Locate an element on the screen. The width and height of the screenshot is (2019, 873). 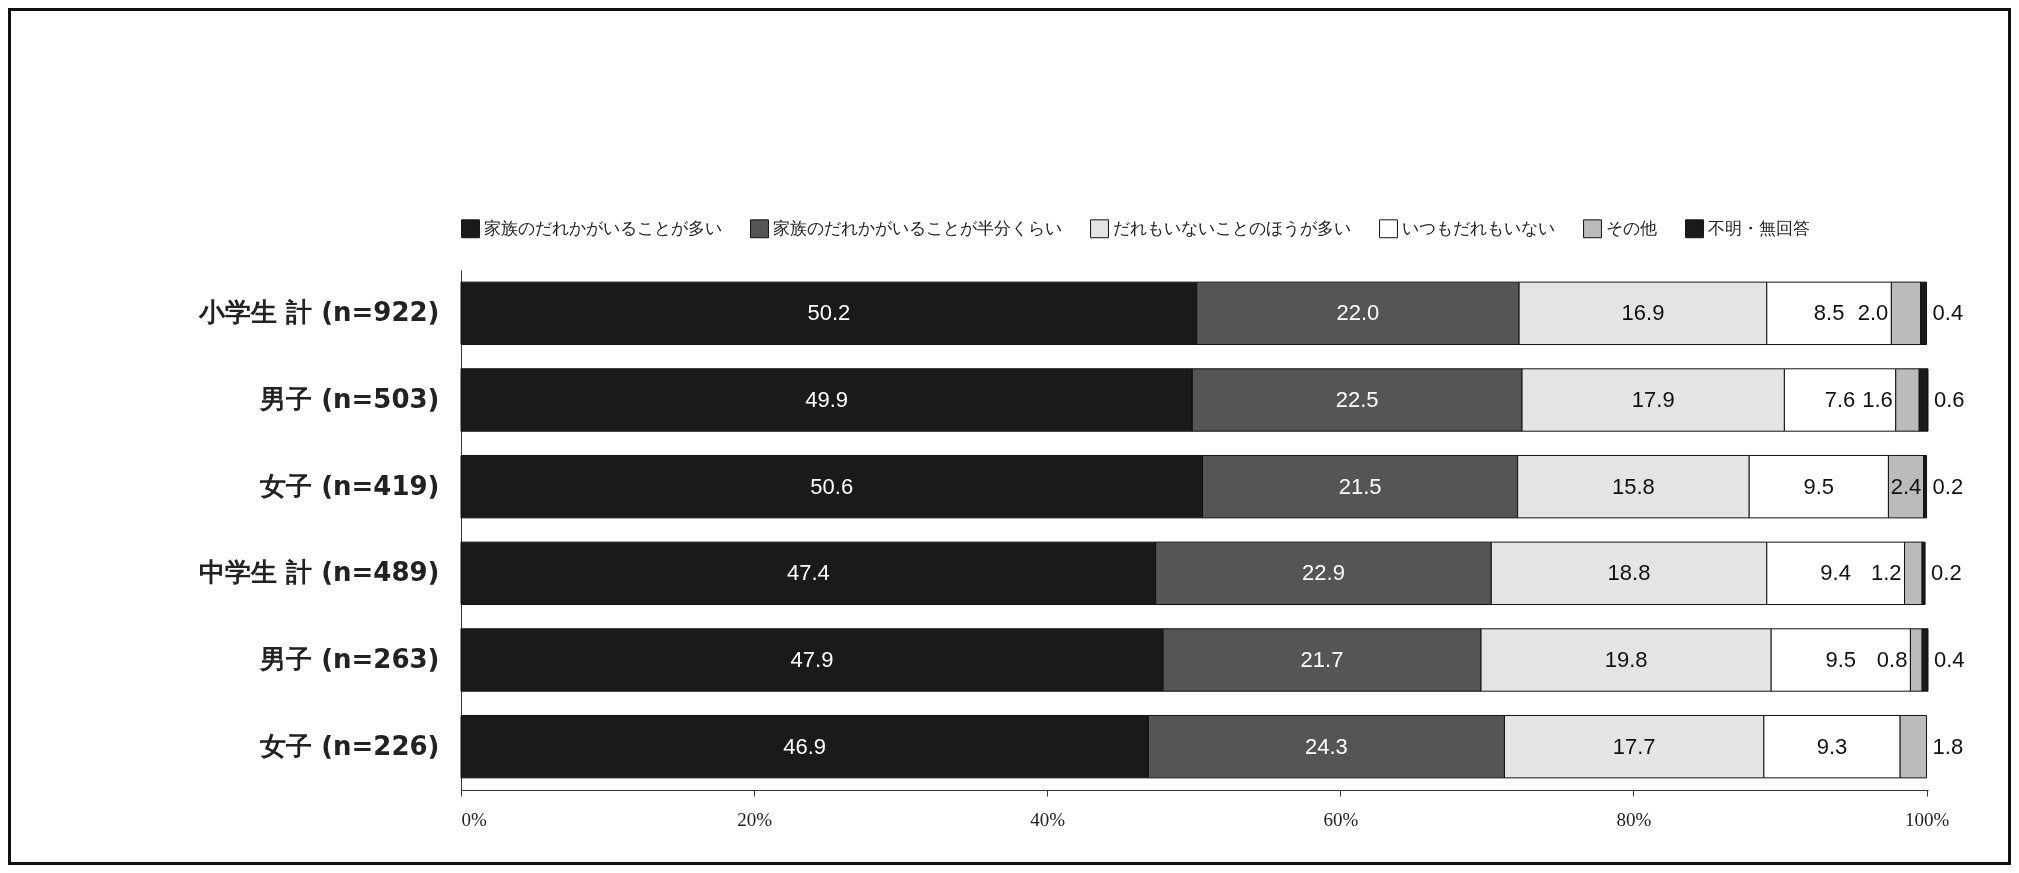
data-label: 50.2 is located at coordinates (829, 313).